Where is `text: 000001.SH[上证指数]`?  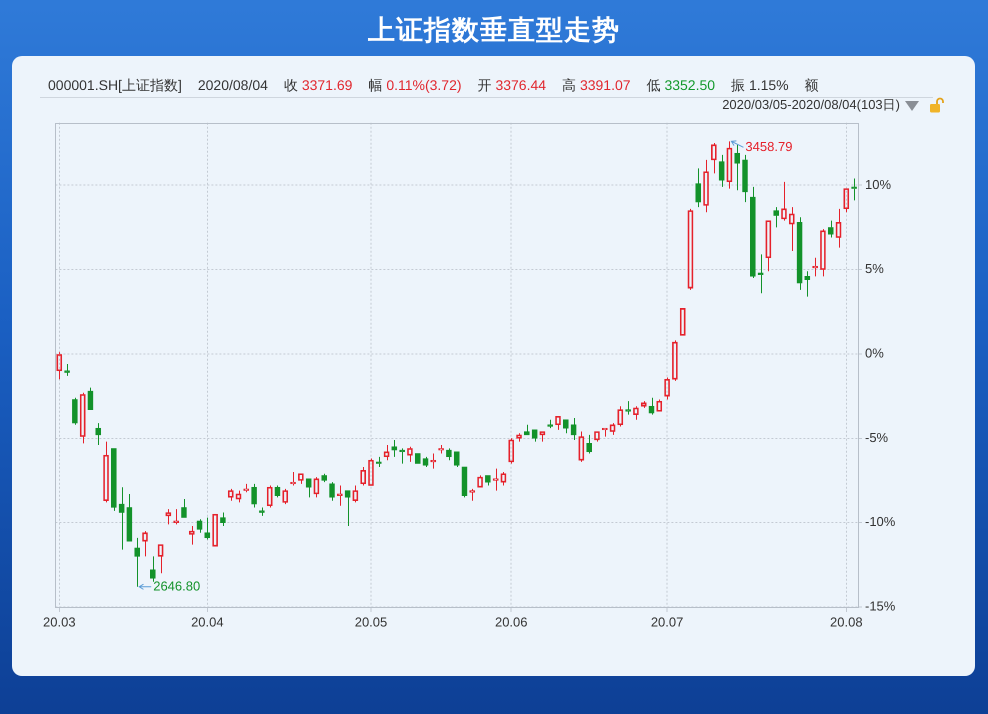
text: 000001.SH[上证指数] is located at coordinates (115, 85).